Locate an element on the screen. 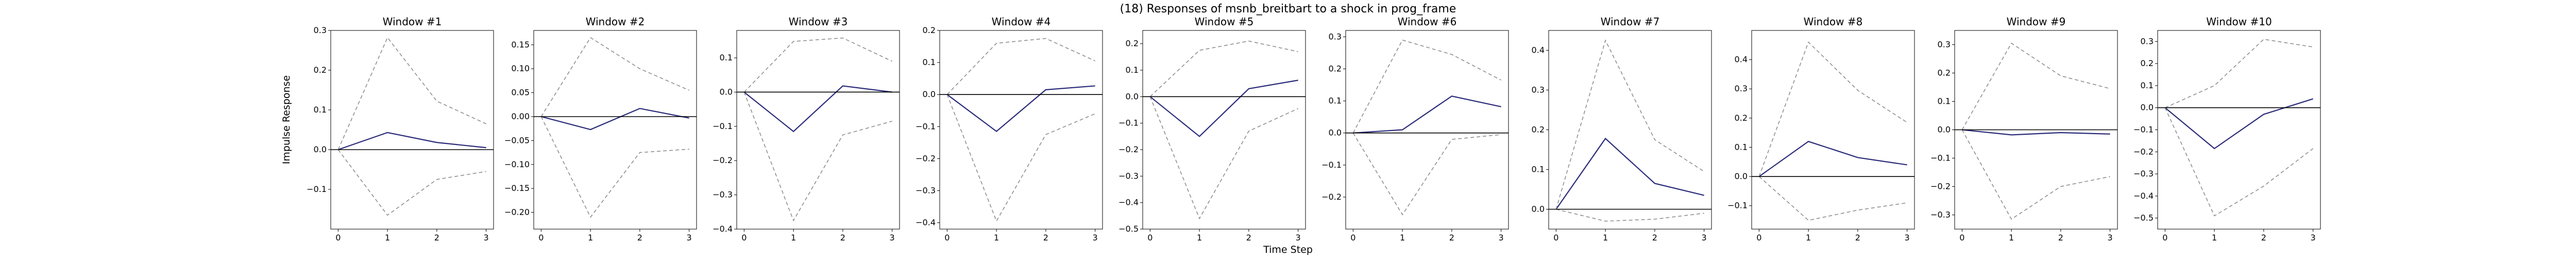  y-tick-label: −0.05 is located at coordinates (517, 140).